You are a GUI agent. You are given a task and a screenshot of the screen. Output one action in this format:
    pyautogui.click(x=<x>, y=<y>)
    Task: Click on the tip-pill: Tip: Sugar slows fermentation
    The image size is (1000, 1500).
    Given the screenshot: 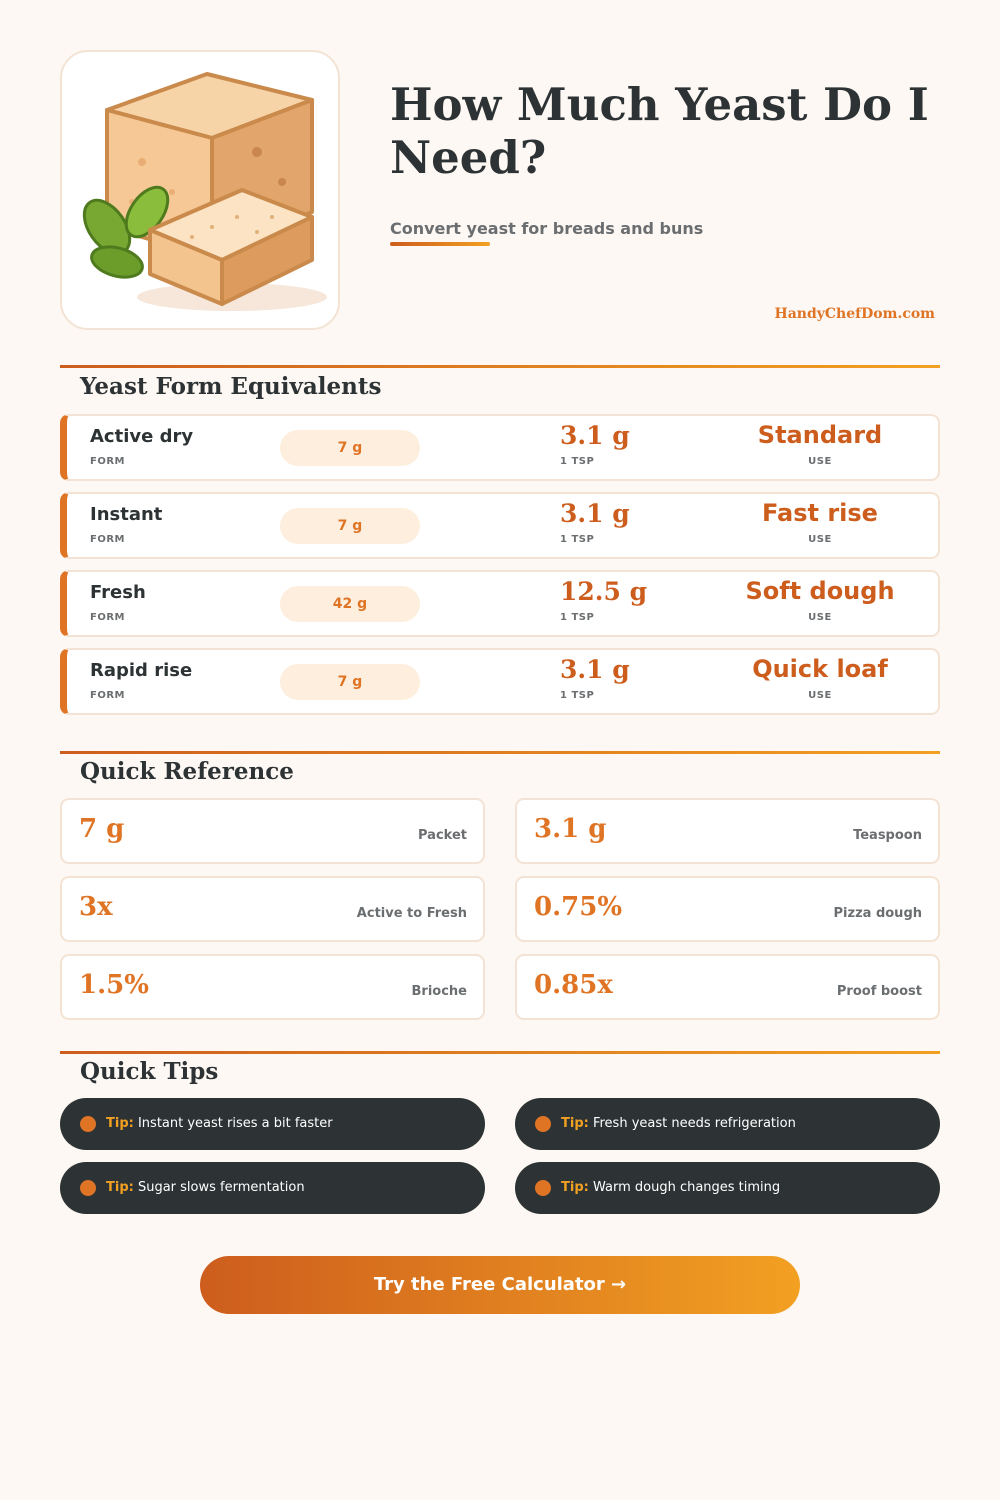 What is the action you would take?
    pyautogui.click(x=272, y=1188)
    